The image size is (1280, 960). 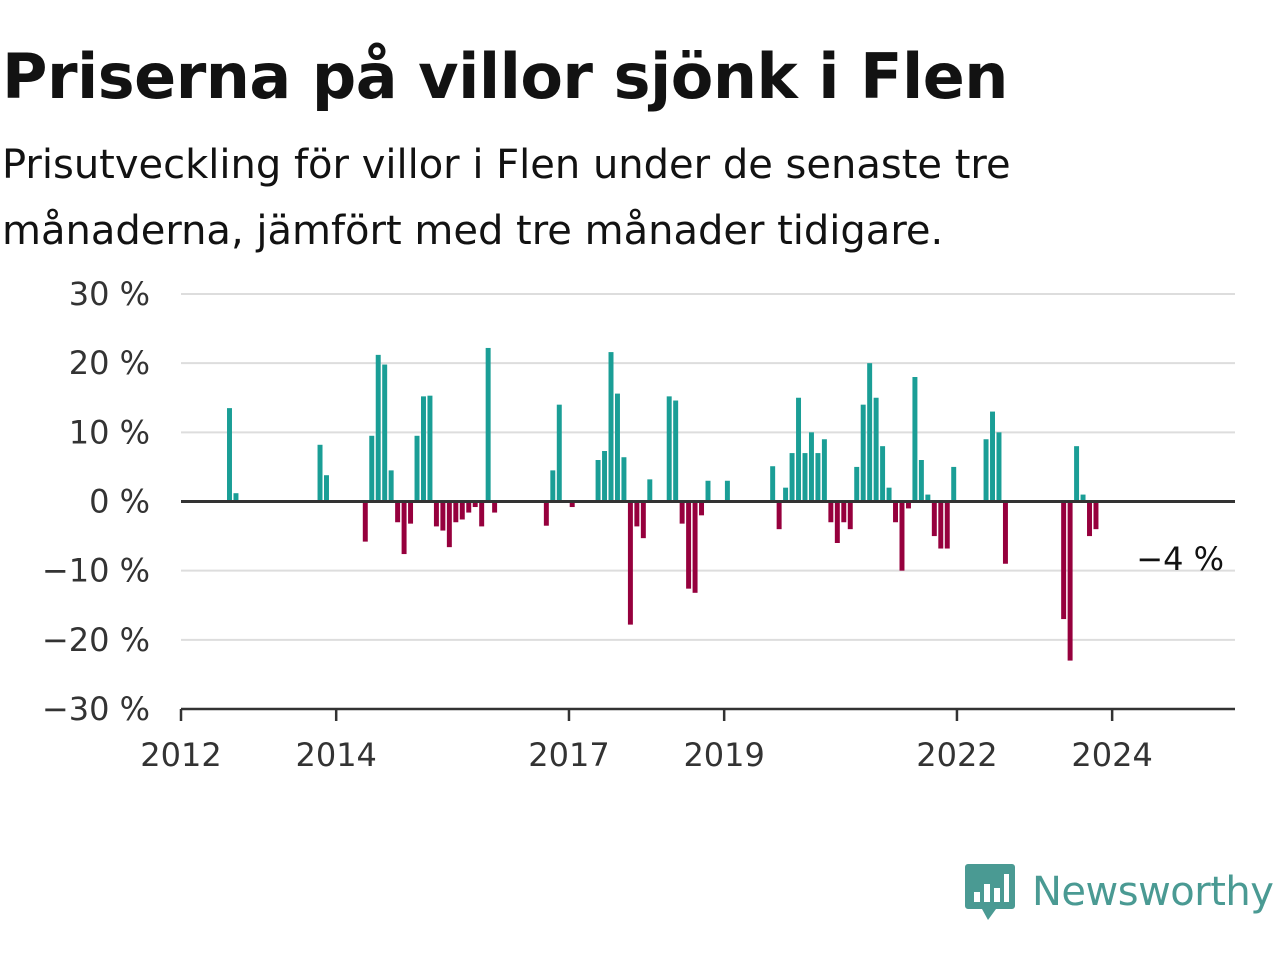 I want to click on chart-title: Priserna på villor sjönk i Flen, so click(x=505, y=76).